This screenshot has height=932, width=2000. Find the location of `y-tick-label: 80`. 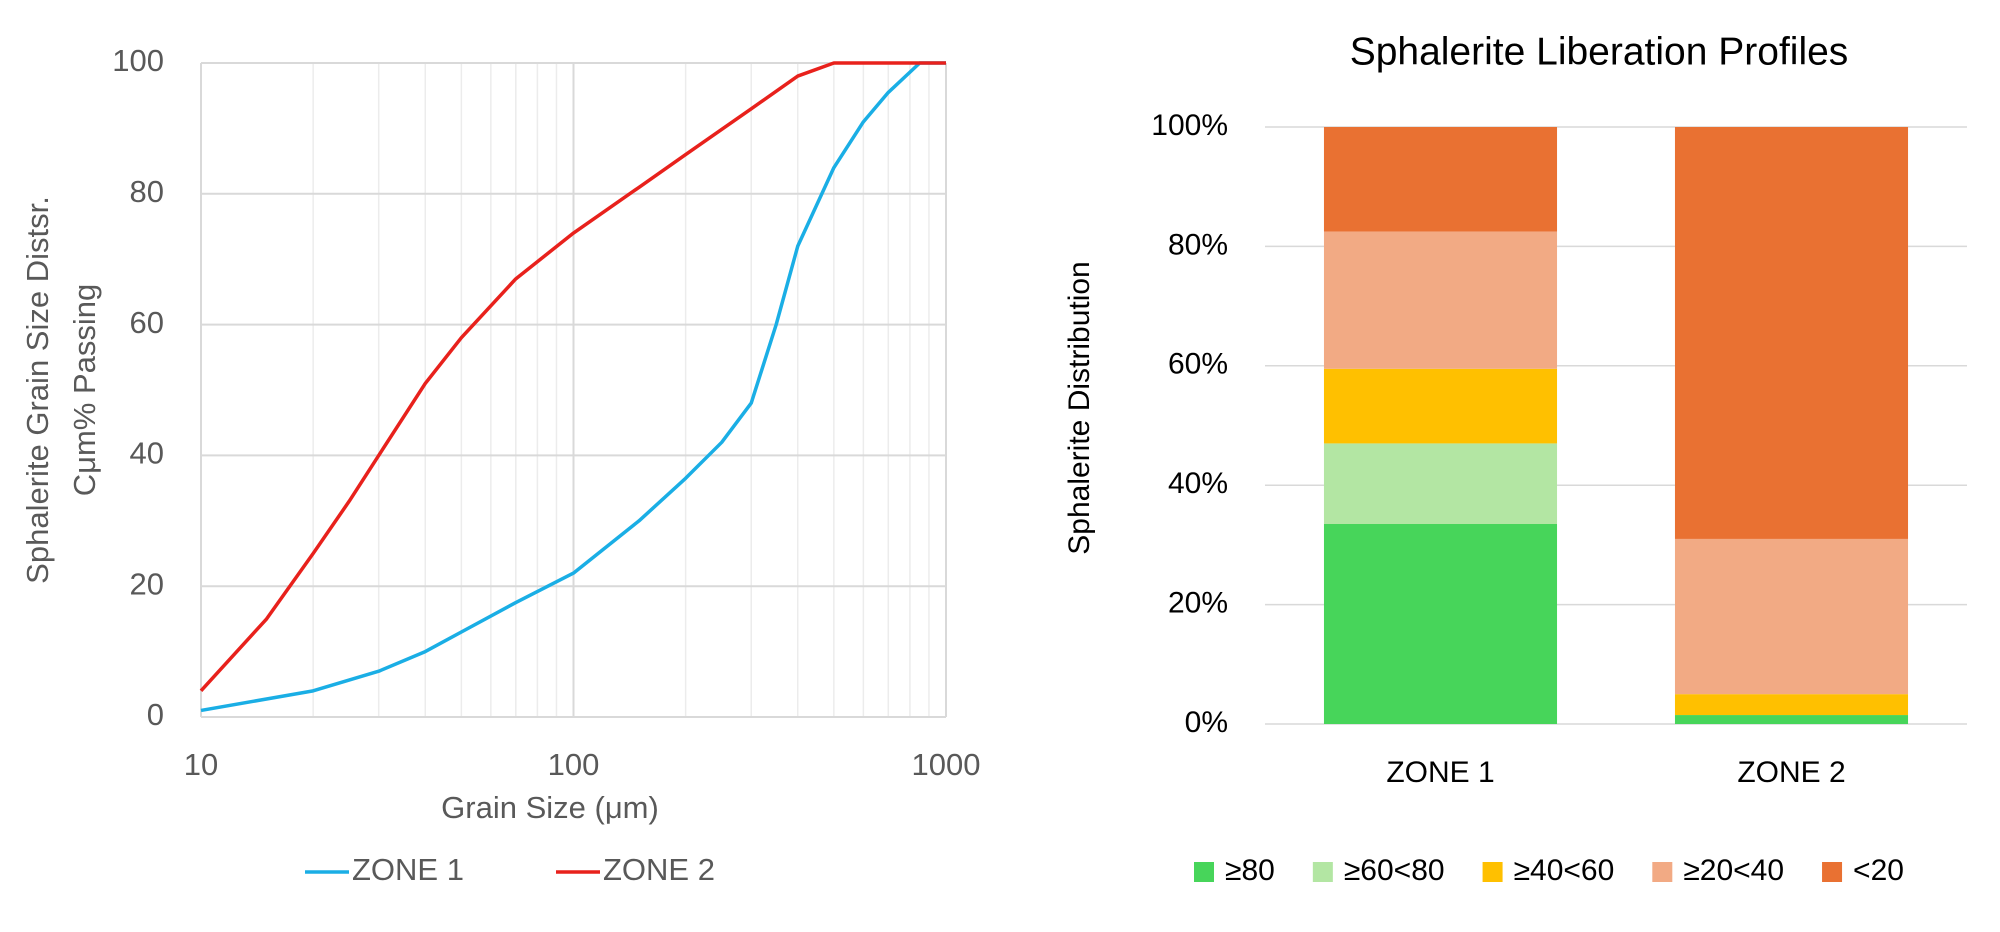

y-tick-label: 80 is located at coordinates (147, 191).